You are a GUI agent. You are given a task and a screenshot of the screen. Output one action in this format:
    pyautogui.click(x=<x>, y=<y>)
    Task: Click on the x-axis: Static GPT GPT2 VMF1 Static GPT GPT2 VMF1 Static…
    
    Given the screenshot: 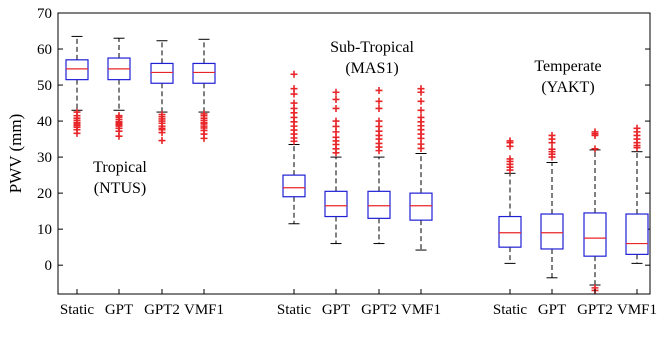 What is the action you would take?
    pyautogui.click(x=358, y=303)
    